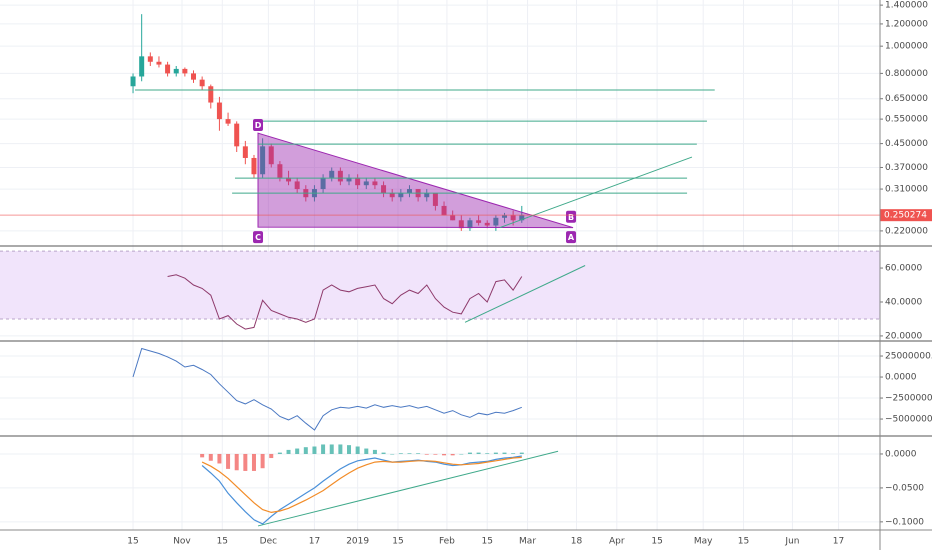 Image resolution: width=932 pixels, height=550 pixels. Describe the element at coordinates (906, 144) in the screenshot. I see `y-tick-label: 0.450000` at that location.